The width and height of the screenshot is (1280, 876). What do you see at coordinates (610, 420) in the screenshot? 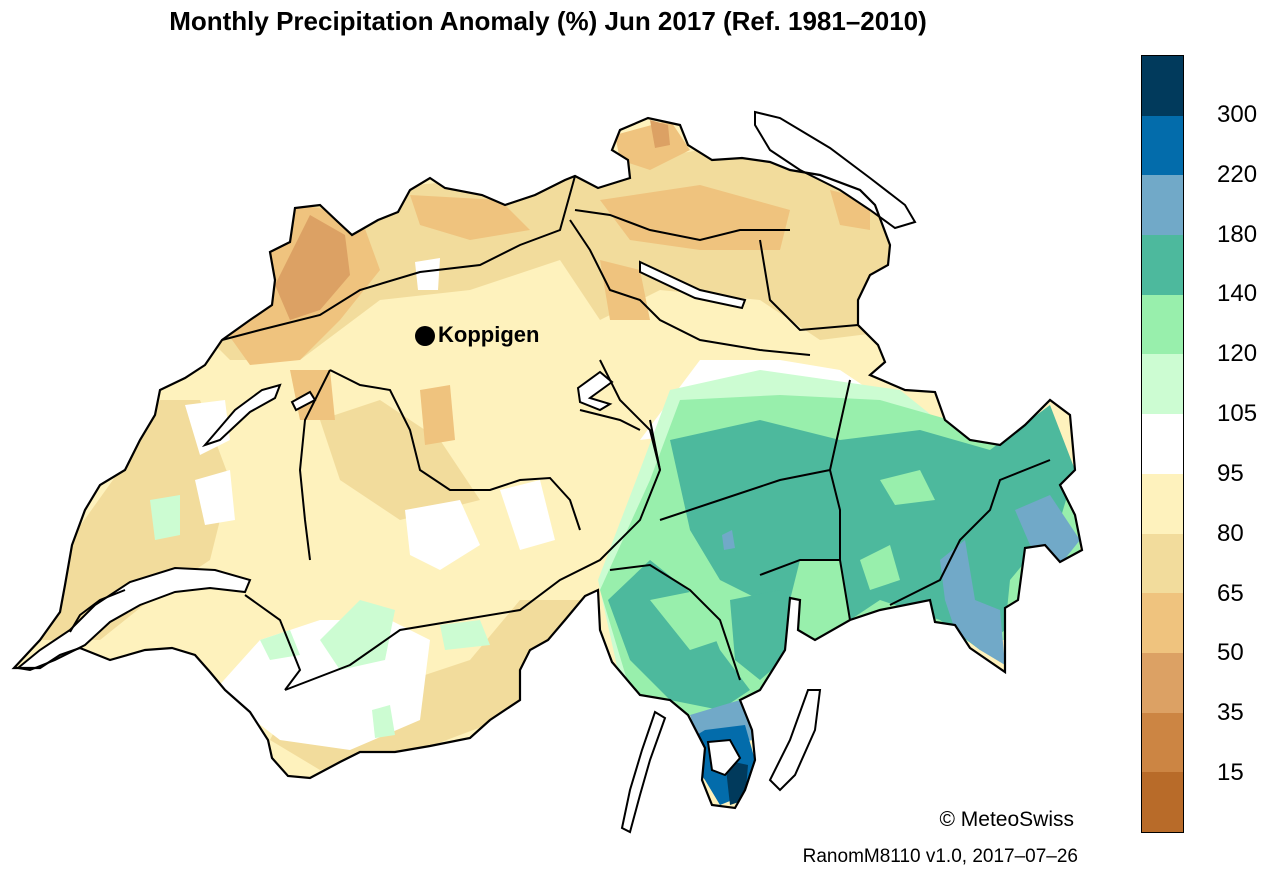
I see `border-nidwalden` at bounding box center [610, 420].